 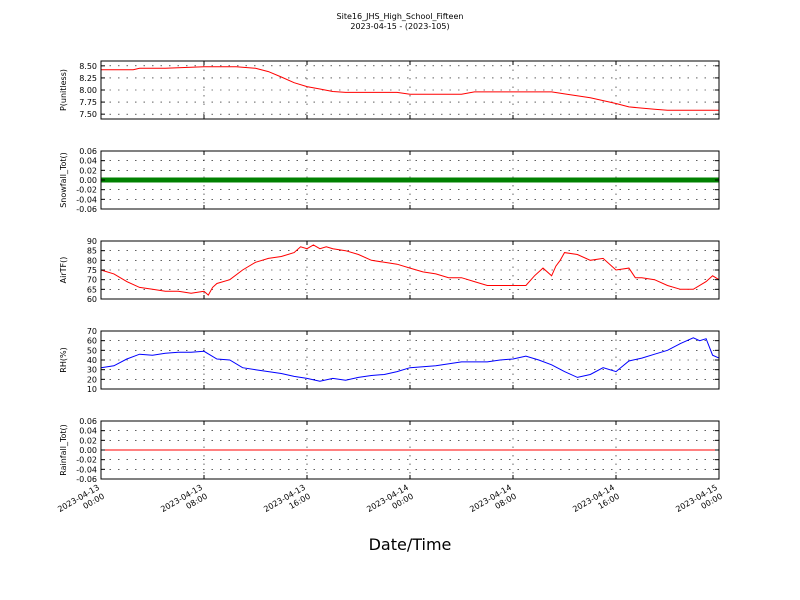 I want to click on y-tick-label: 8.50, so click(x=88, y=66).